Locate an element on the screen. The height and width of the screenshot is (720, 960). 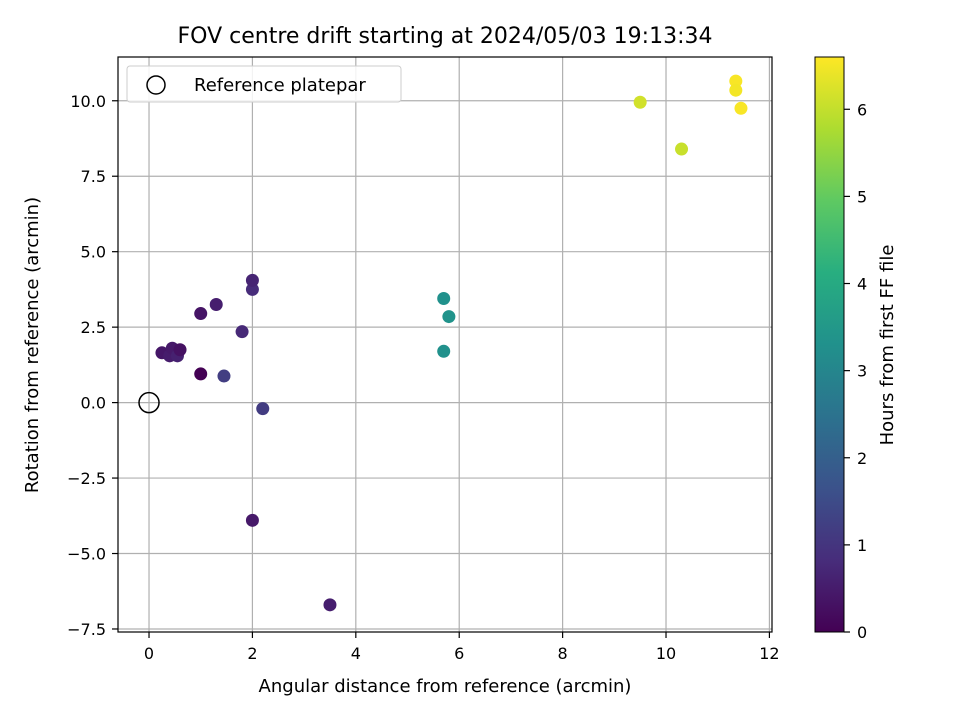
legend-box is located at coordinates (264, 84).